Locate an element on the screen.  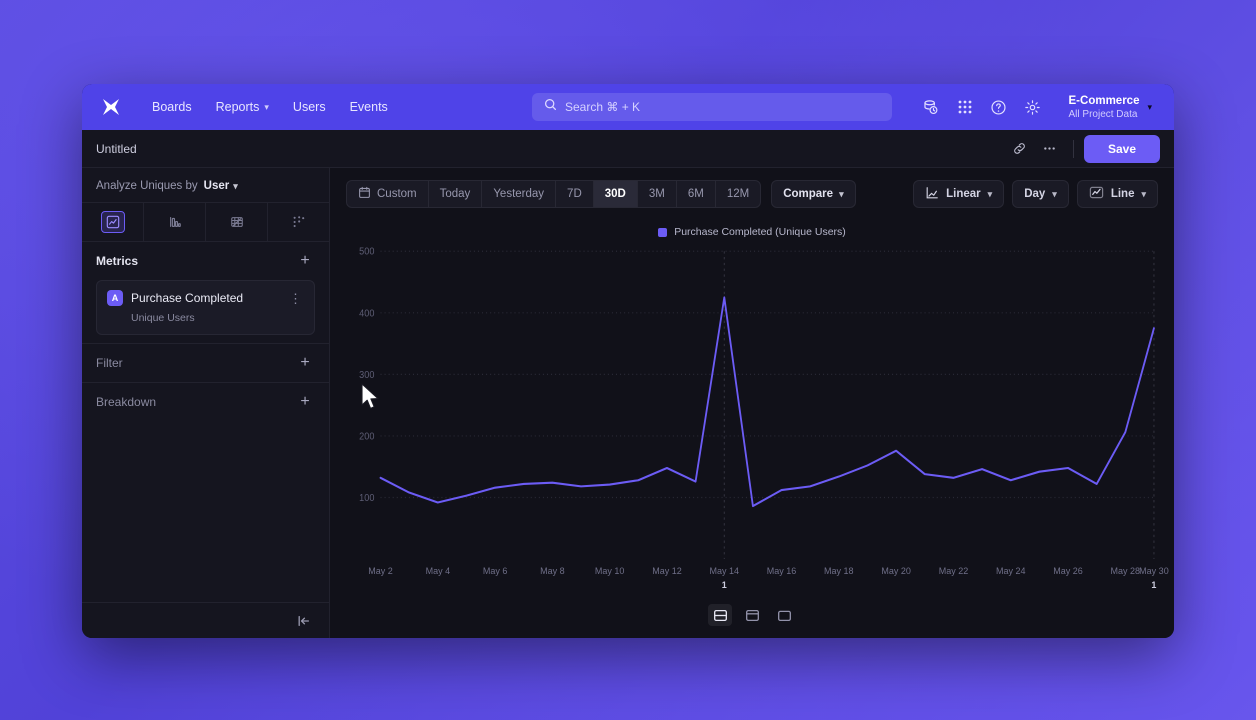
metrics-header: Metrics + is located at coordinates (205, 261).